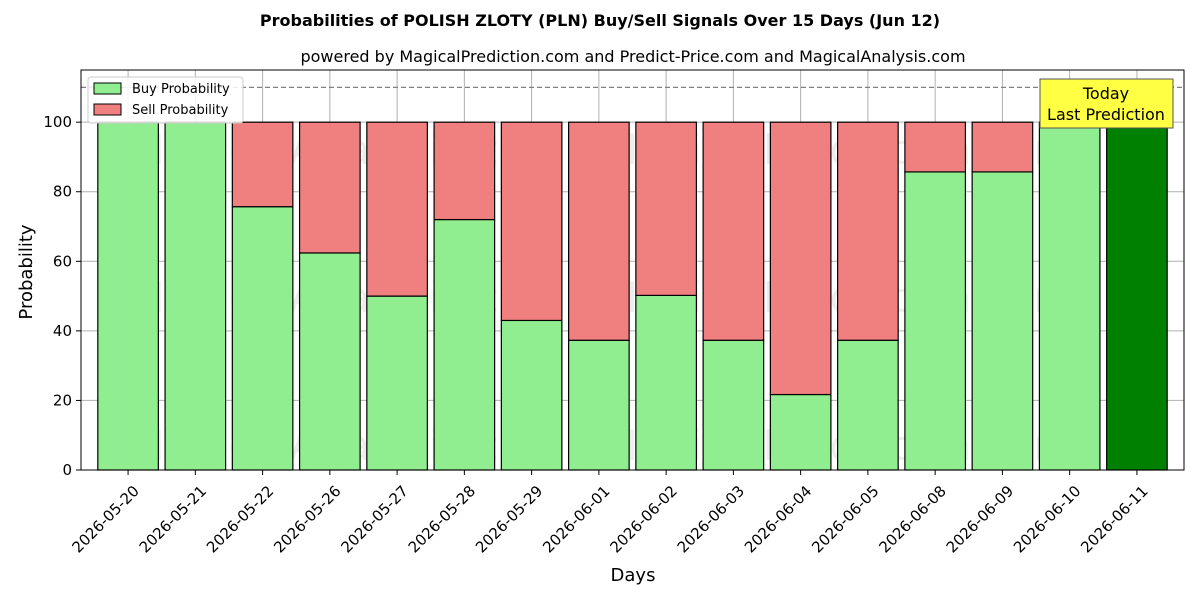 The width and height of the screenshot is (1200, 600). Describe the element at coordinates (633, 575) in the screenshot. I see `x-axis-label: Days` at that location.